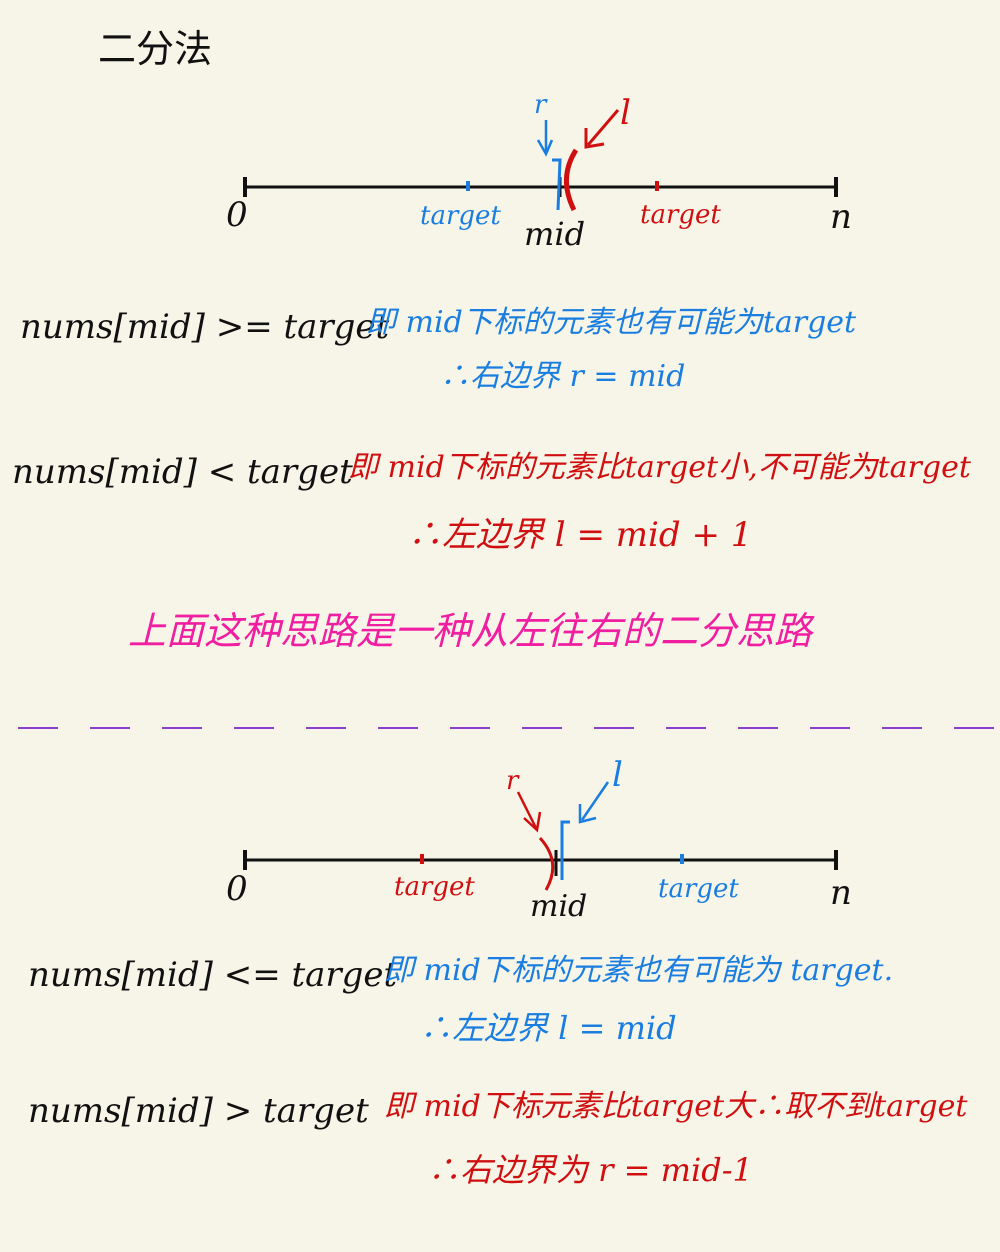 This screenshot has height=1252, width=1000. Describe the element at coordinates (639, 970) in the screenshot. I see `section2-desc1: 即 mid下标的元素也有可能为 target.` at that location.